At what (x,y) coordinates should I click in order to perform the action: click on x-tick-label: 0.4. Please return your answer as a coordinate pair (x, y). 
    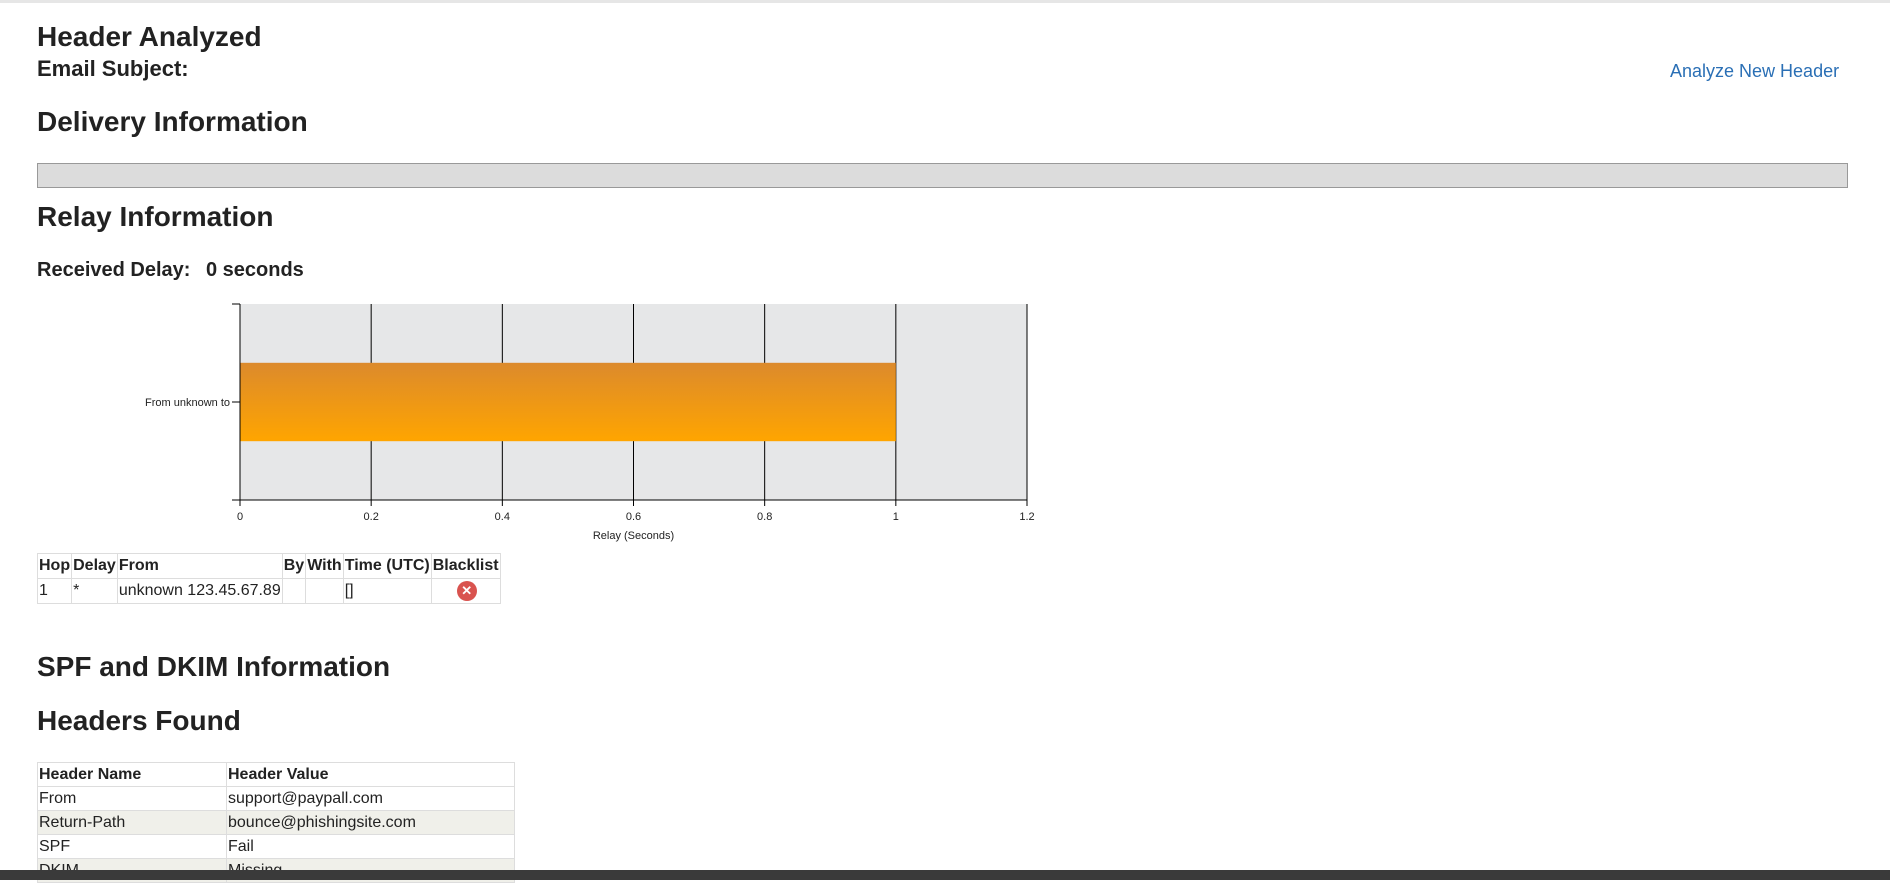
    Looking at the image, I should click on (502, 517).